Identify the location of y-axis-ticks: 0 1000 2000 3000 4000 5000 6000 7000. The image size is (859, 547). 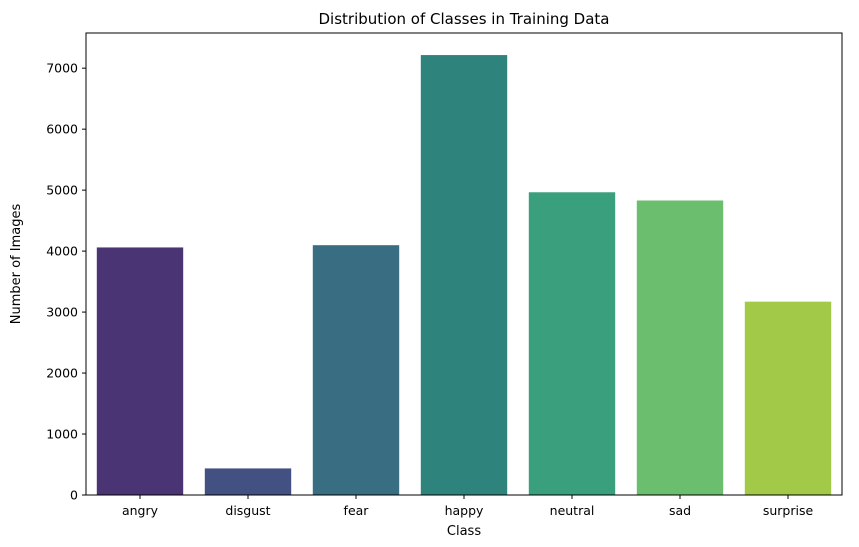
(66, 282).